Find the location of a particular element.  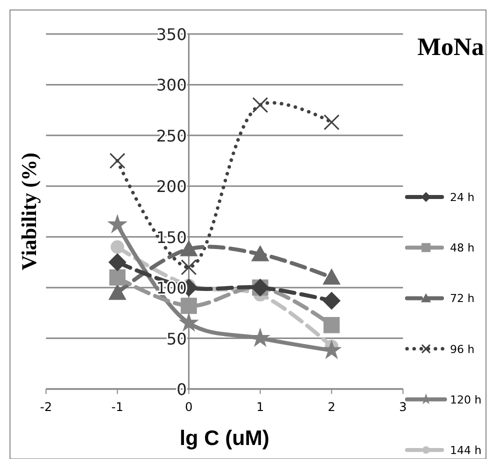

legend-label: 144 h is located at coordinates (466, 450).